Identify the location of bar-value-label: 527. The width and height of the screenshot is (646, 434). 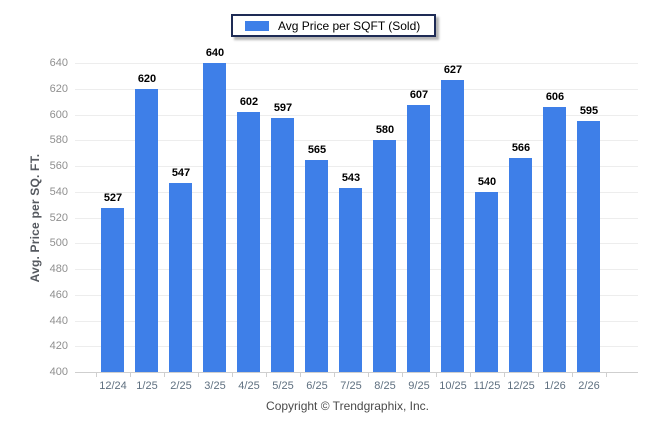
(113, 198).